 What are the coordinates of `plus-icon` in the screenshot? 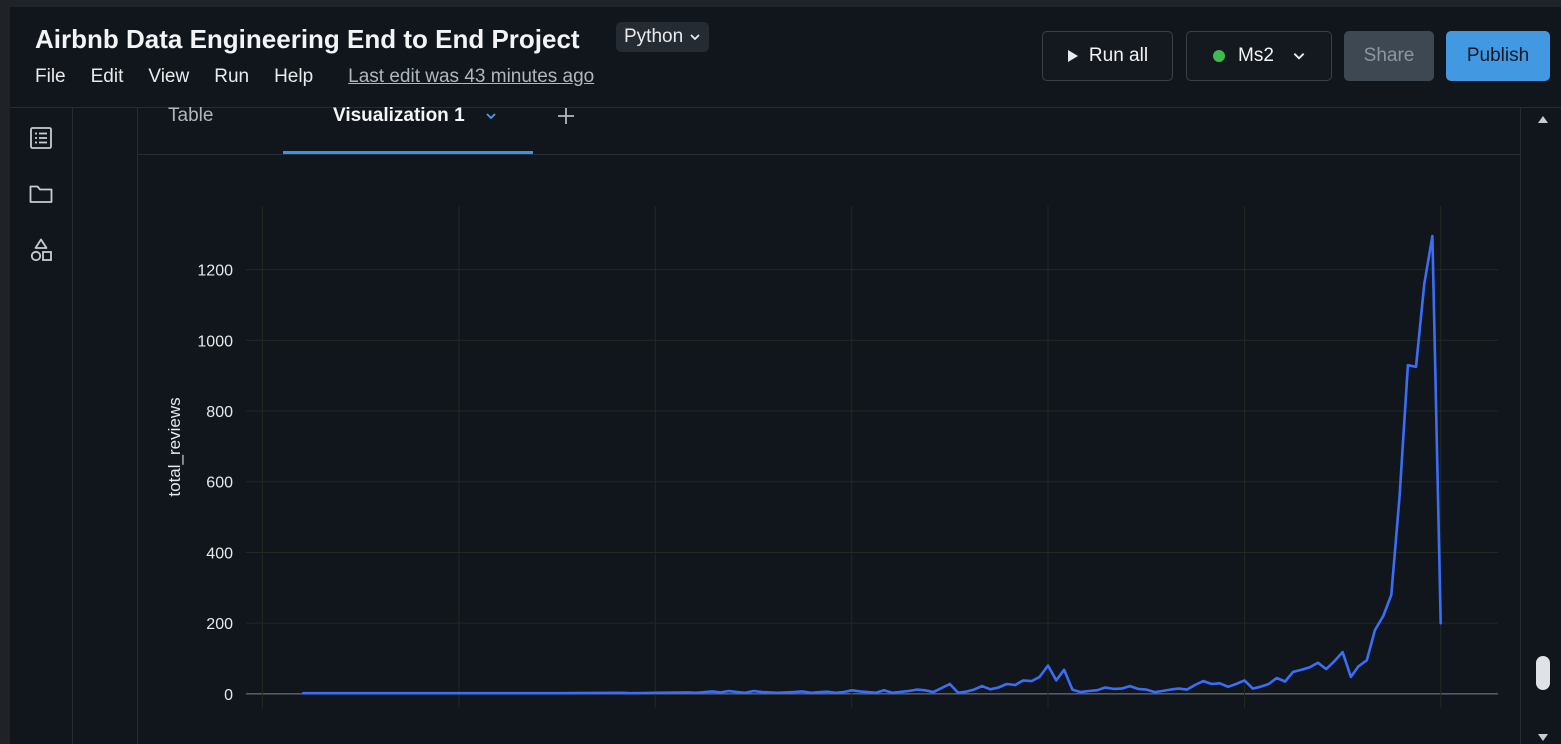 It's located at (566, 116).